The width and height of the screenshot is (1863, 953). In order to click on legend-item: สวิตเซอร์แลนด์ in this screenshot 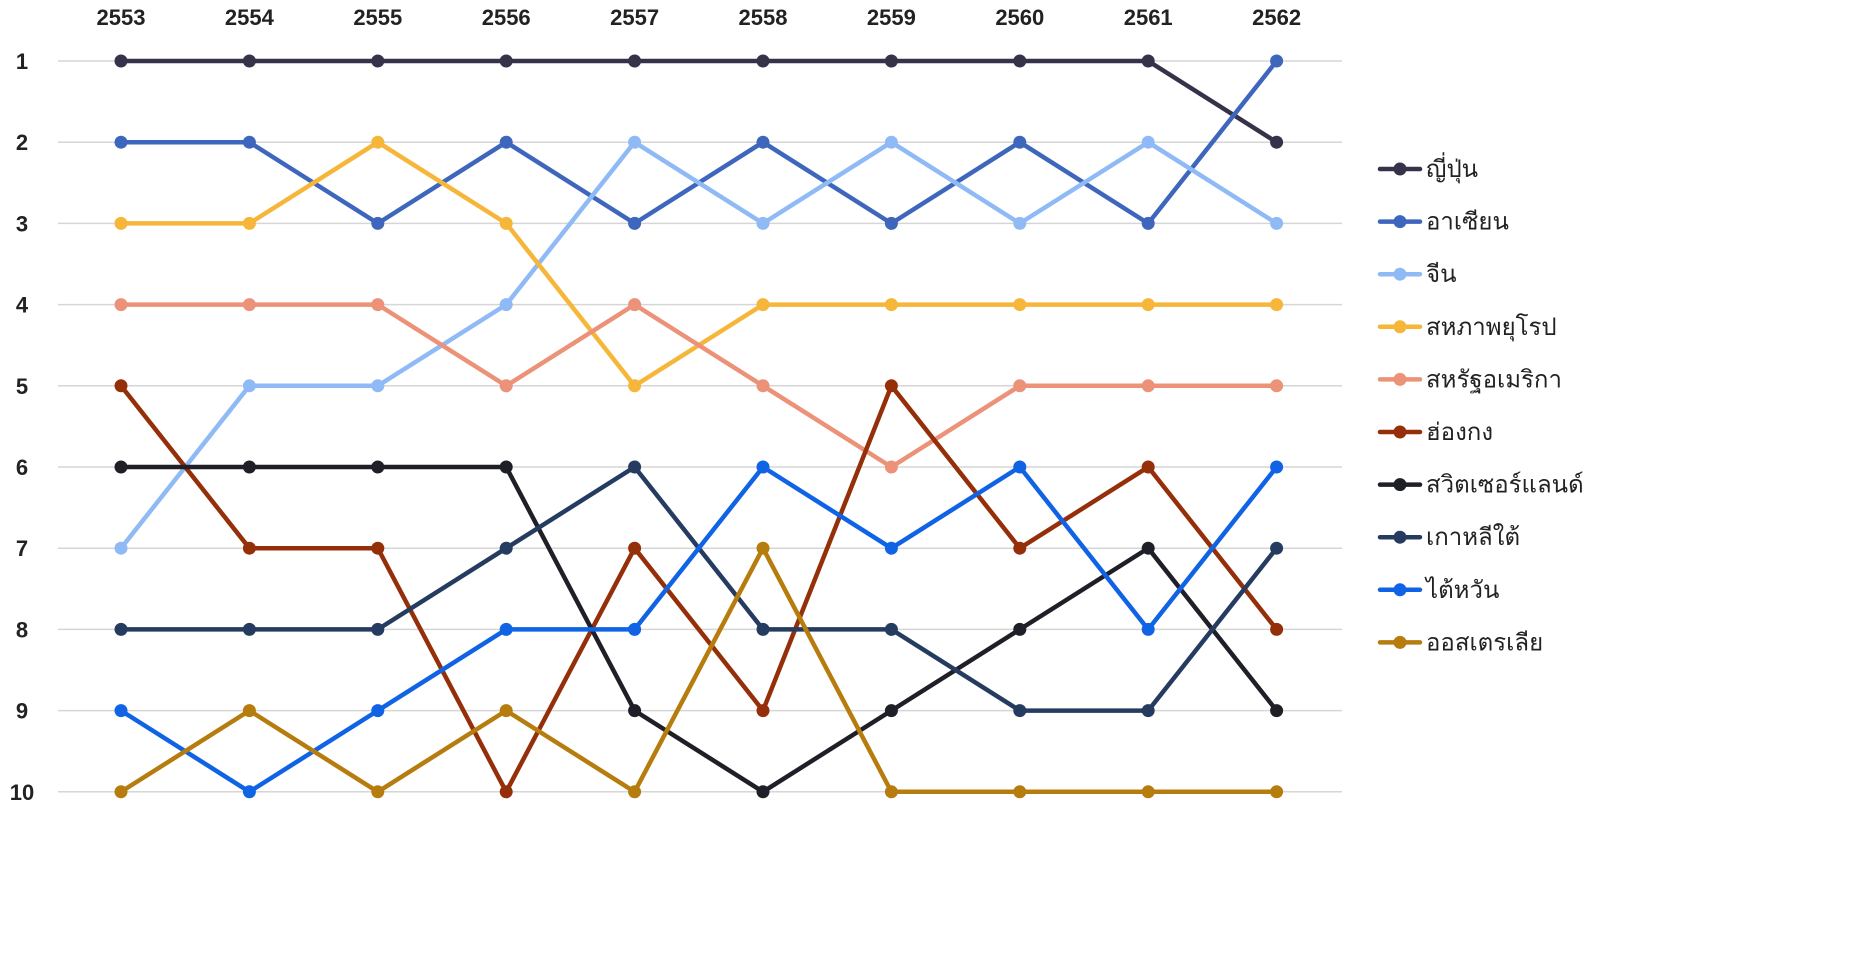, I will do `click(1480, 485)`.